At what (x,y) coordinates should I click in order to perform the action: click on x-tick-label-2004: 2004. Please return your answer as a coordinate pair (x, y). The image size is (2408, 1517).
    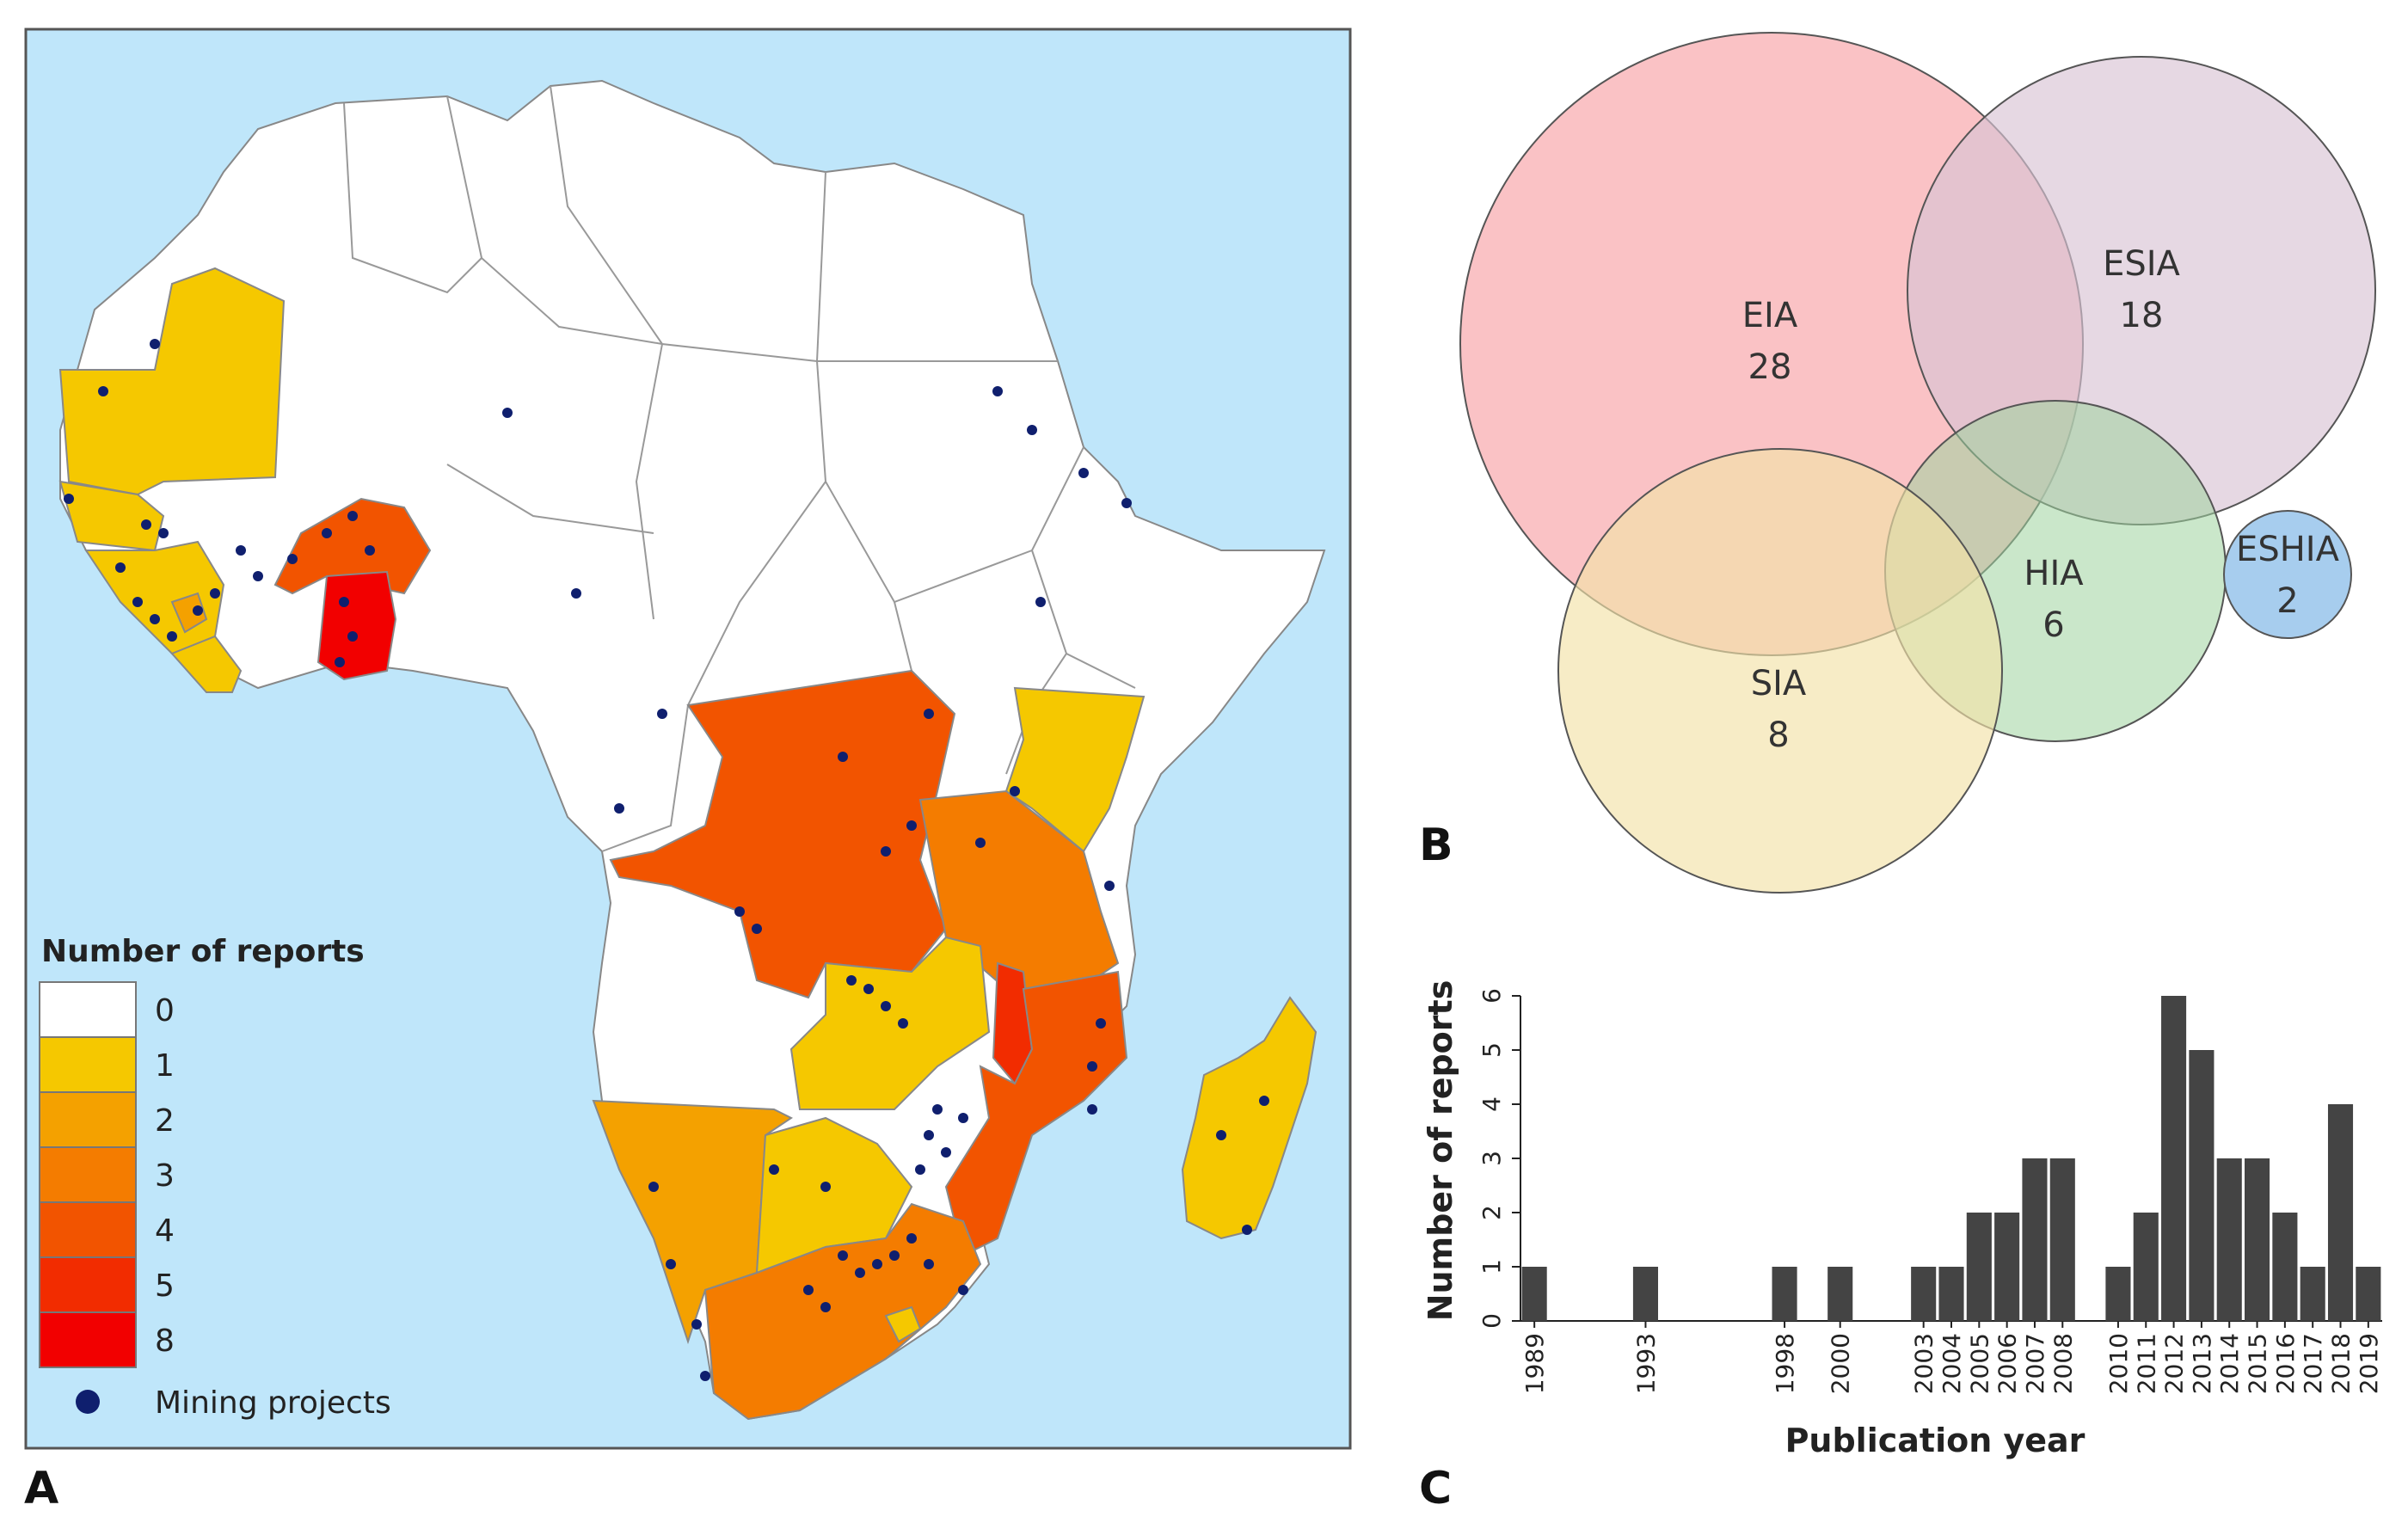
    Looking at the image, I should click on (1952, 1363).